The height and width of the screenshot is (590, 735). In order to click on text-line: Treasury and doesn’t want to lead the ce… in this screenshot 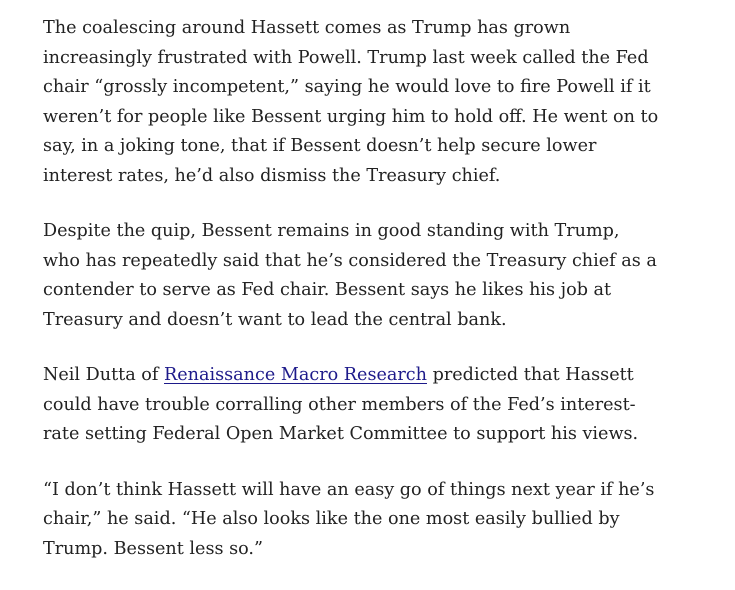, I will do `click(275, 319)`.